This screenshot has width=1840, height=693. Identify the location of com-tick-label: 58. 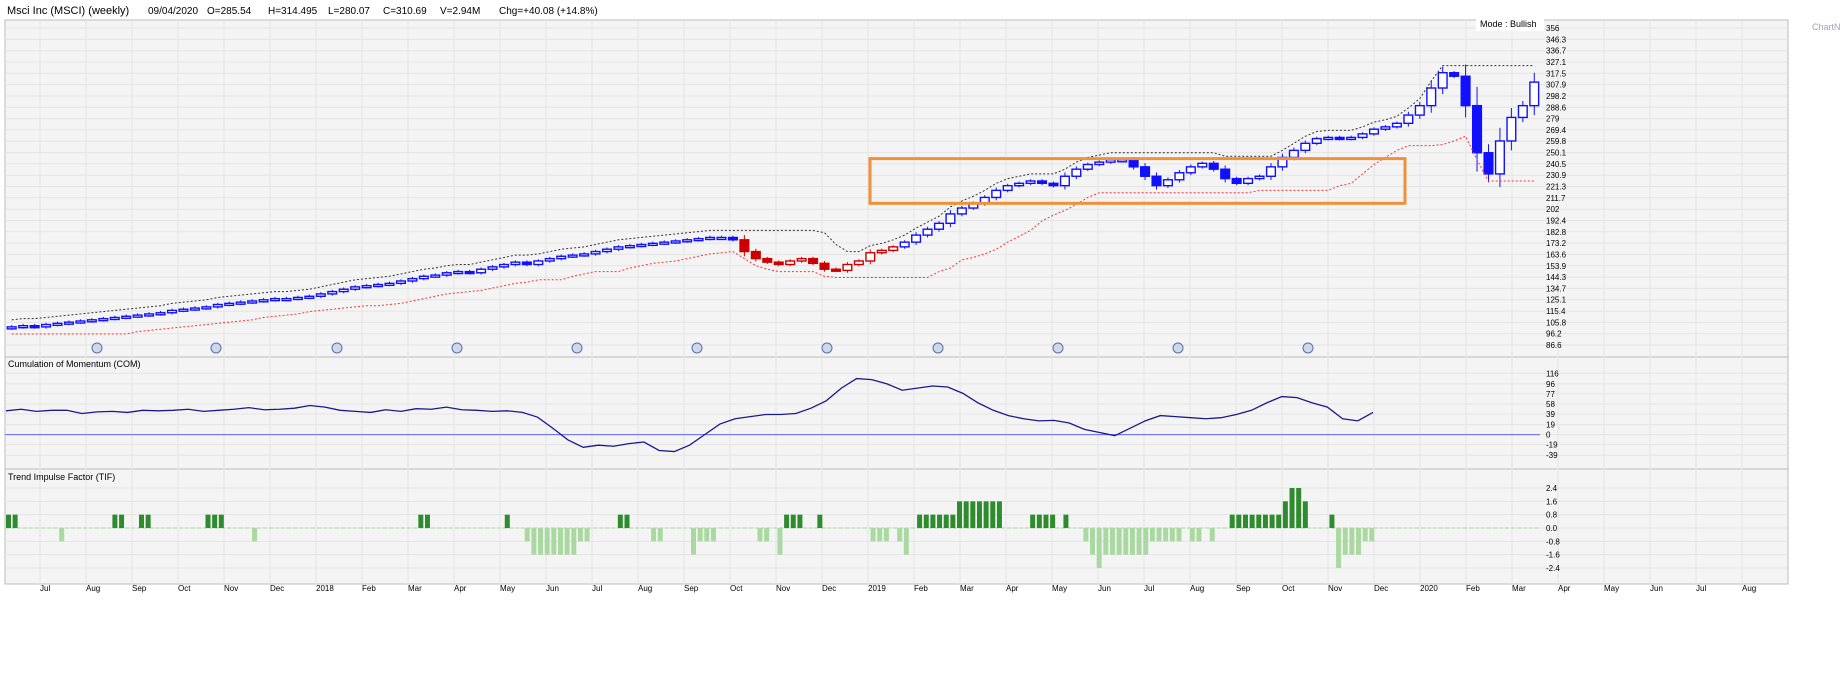
(1550, 404).